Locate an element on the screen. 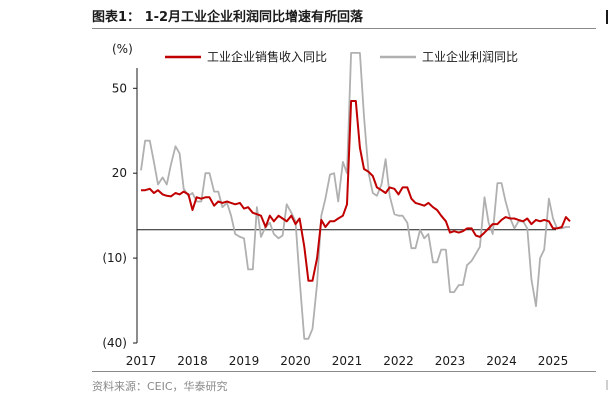 This screenshot has height=403, width=616. edge-decoration-top is located at coordinates (607, 17).